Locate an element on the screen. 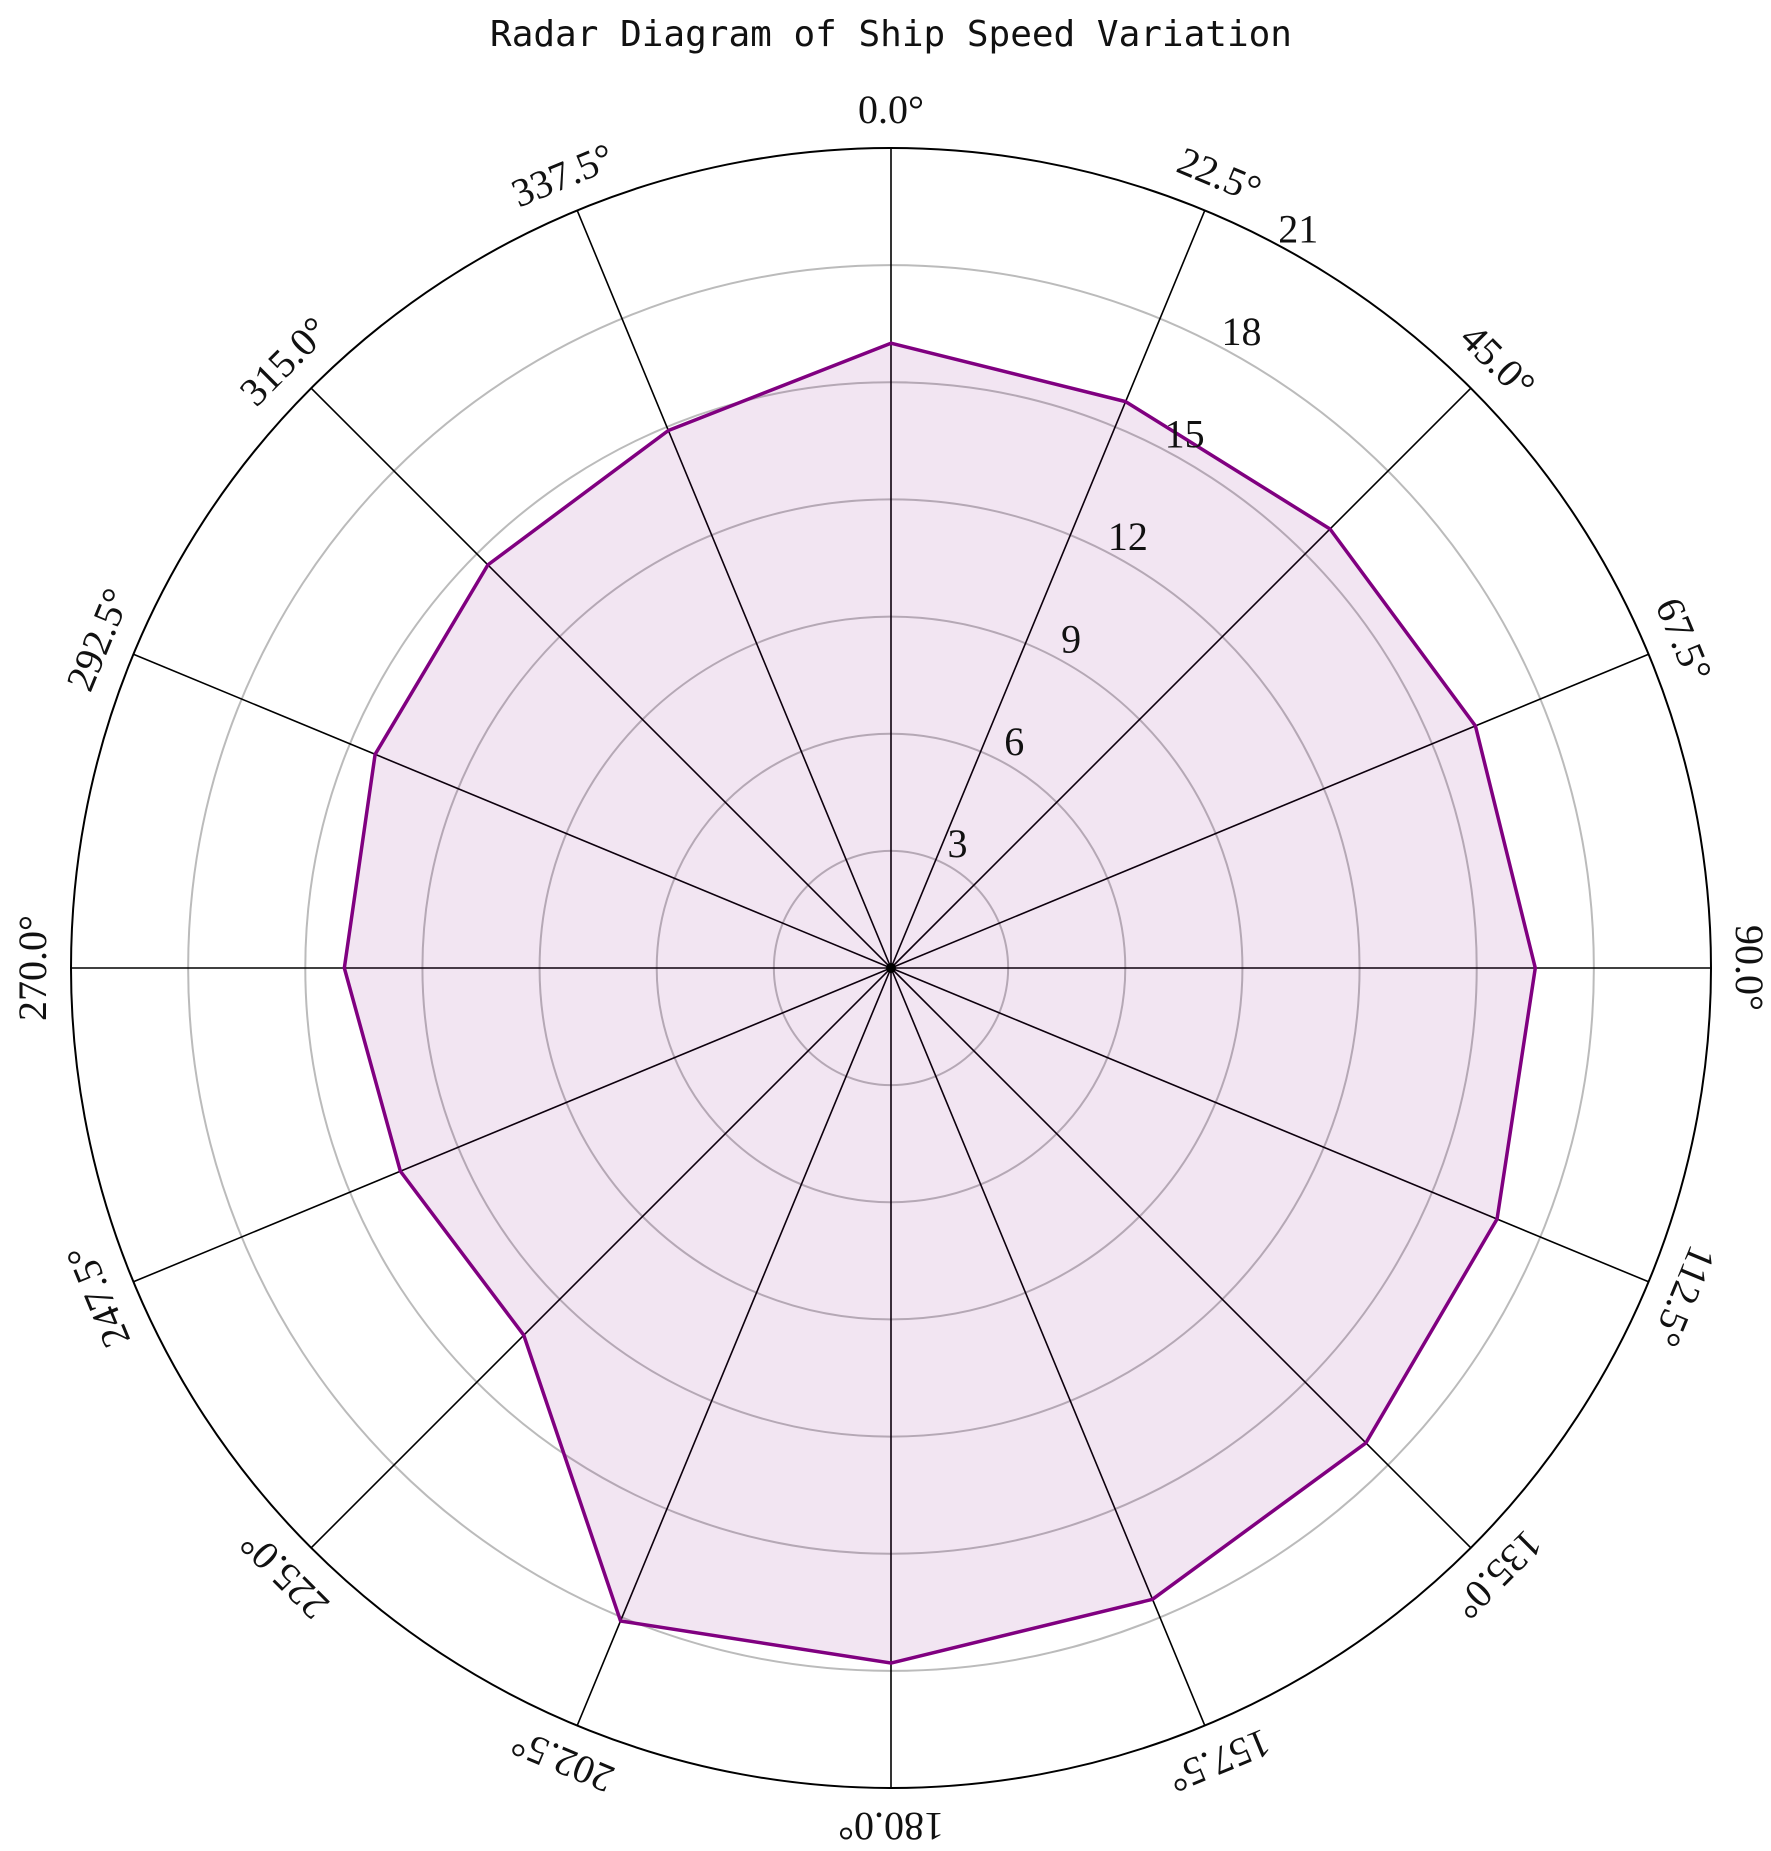 Image resolution: width=1771 pixels, height=1851 pixels. y-tick-label: 6 is located at coordinates (1014, 741).